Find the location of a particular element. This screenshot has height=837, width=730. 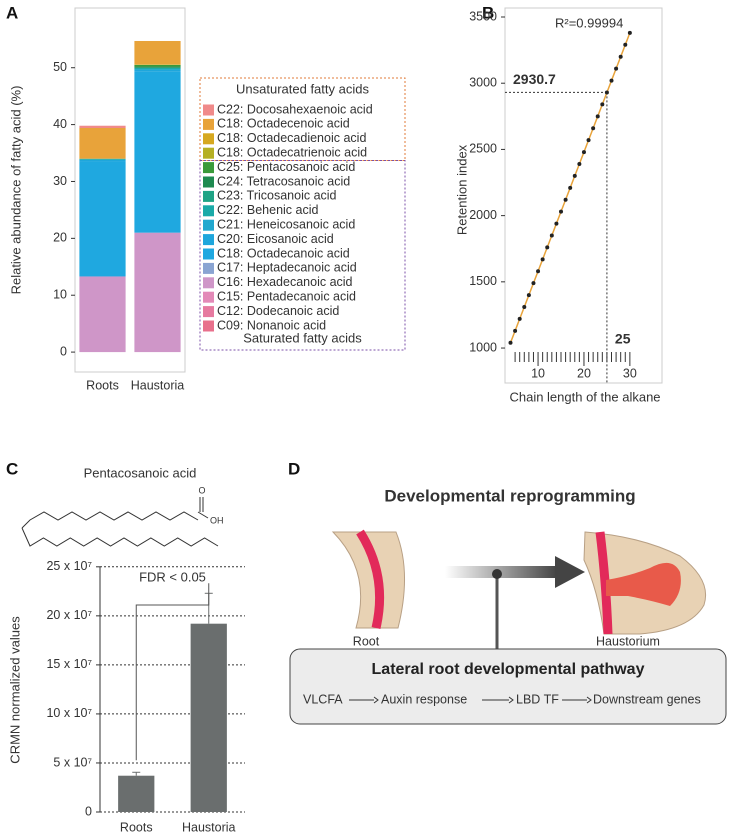

legend-label: C15: Pentadecanoic acid is located at coordinates (286, 296).